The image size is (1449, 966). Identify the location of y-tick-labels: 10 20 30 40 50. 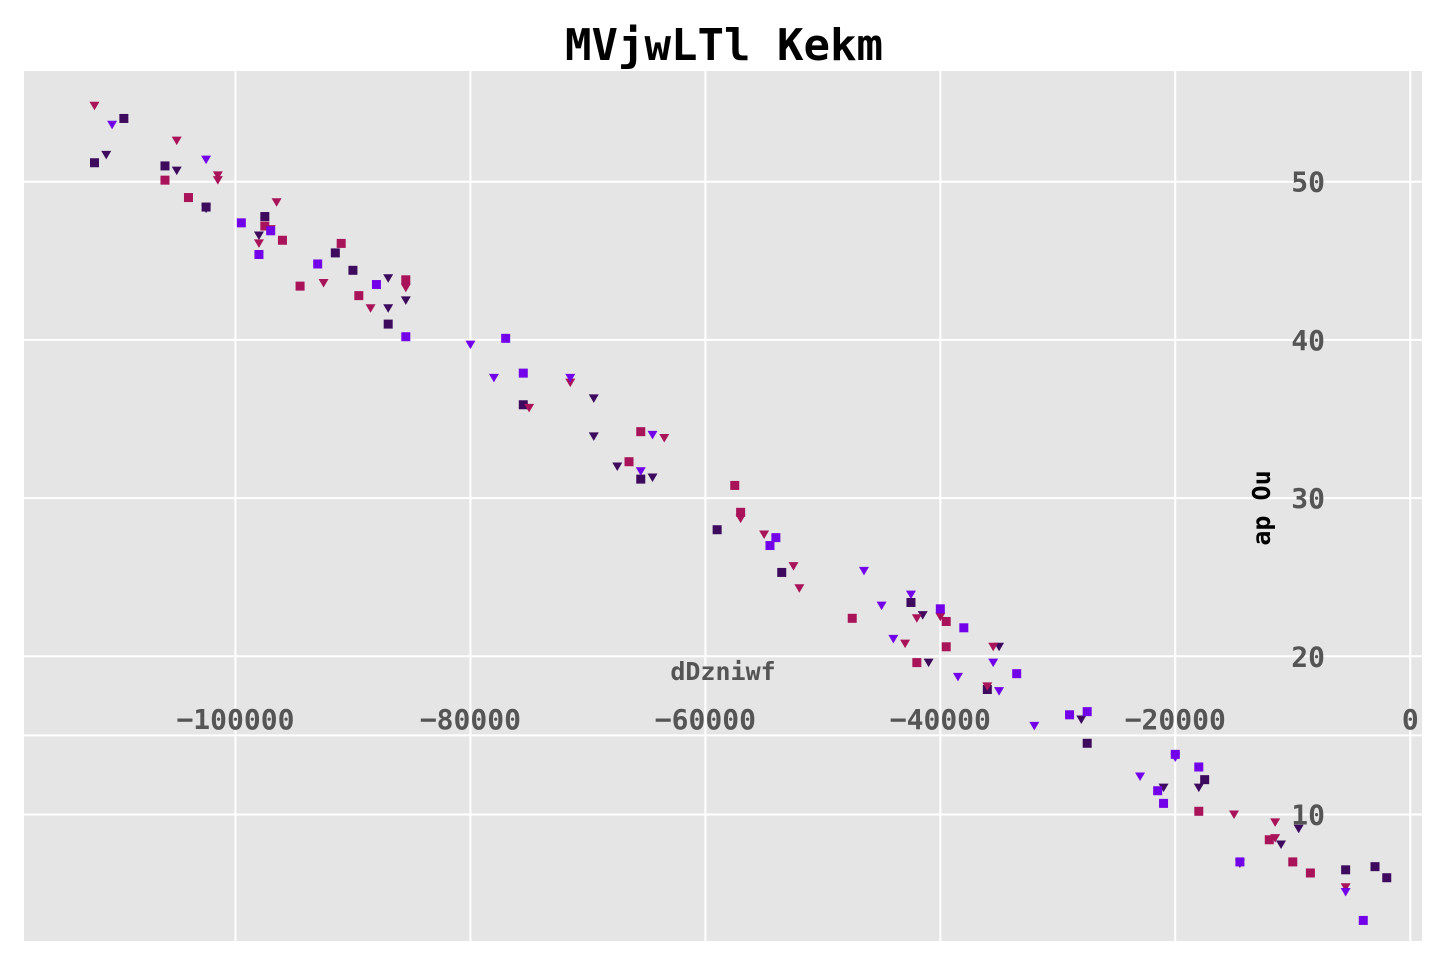
(1308, 499).